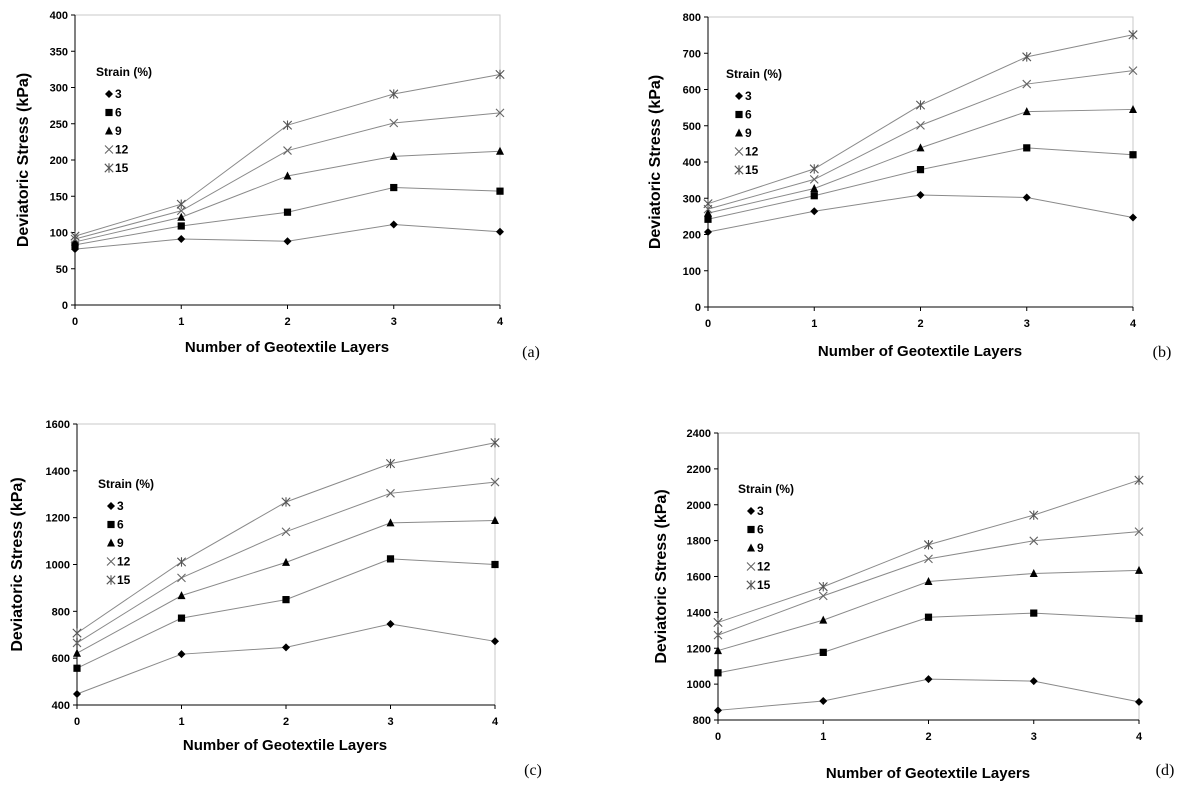 This screenshot has width=1192, height=796. What do you see at coordinates (65, 306) in the screenshot?
I see `y-tick-label: 0` at bounding box center [65, 306].